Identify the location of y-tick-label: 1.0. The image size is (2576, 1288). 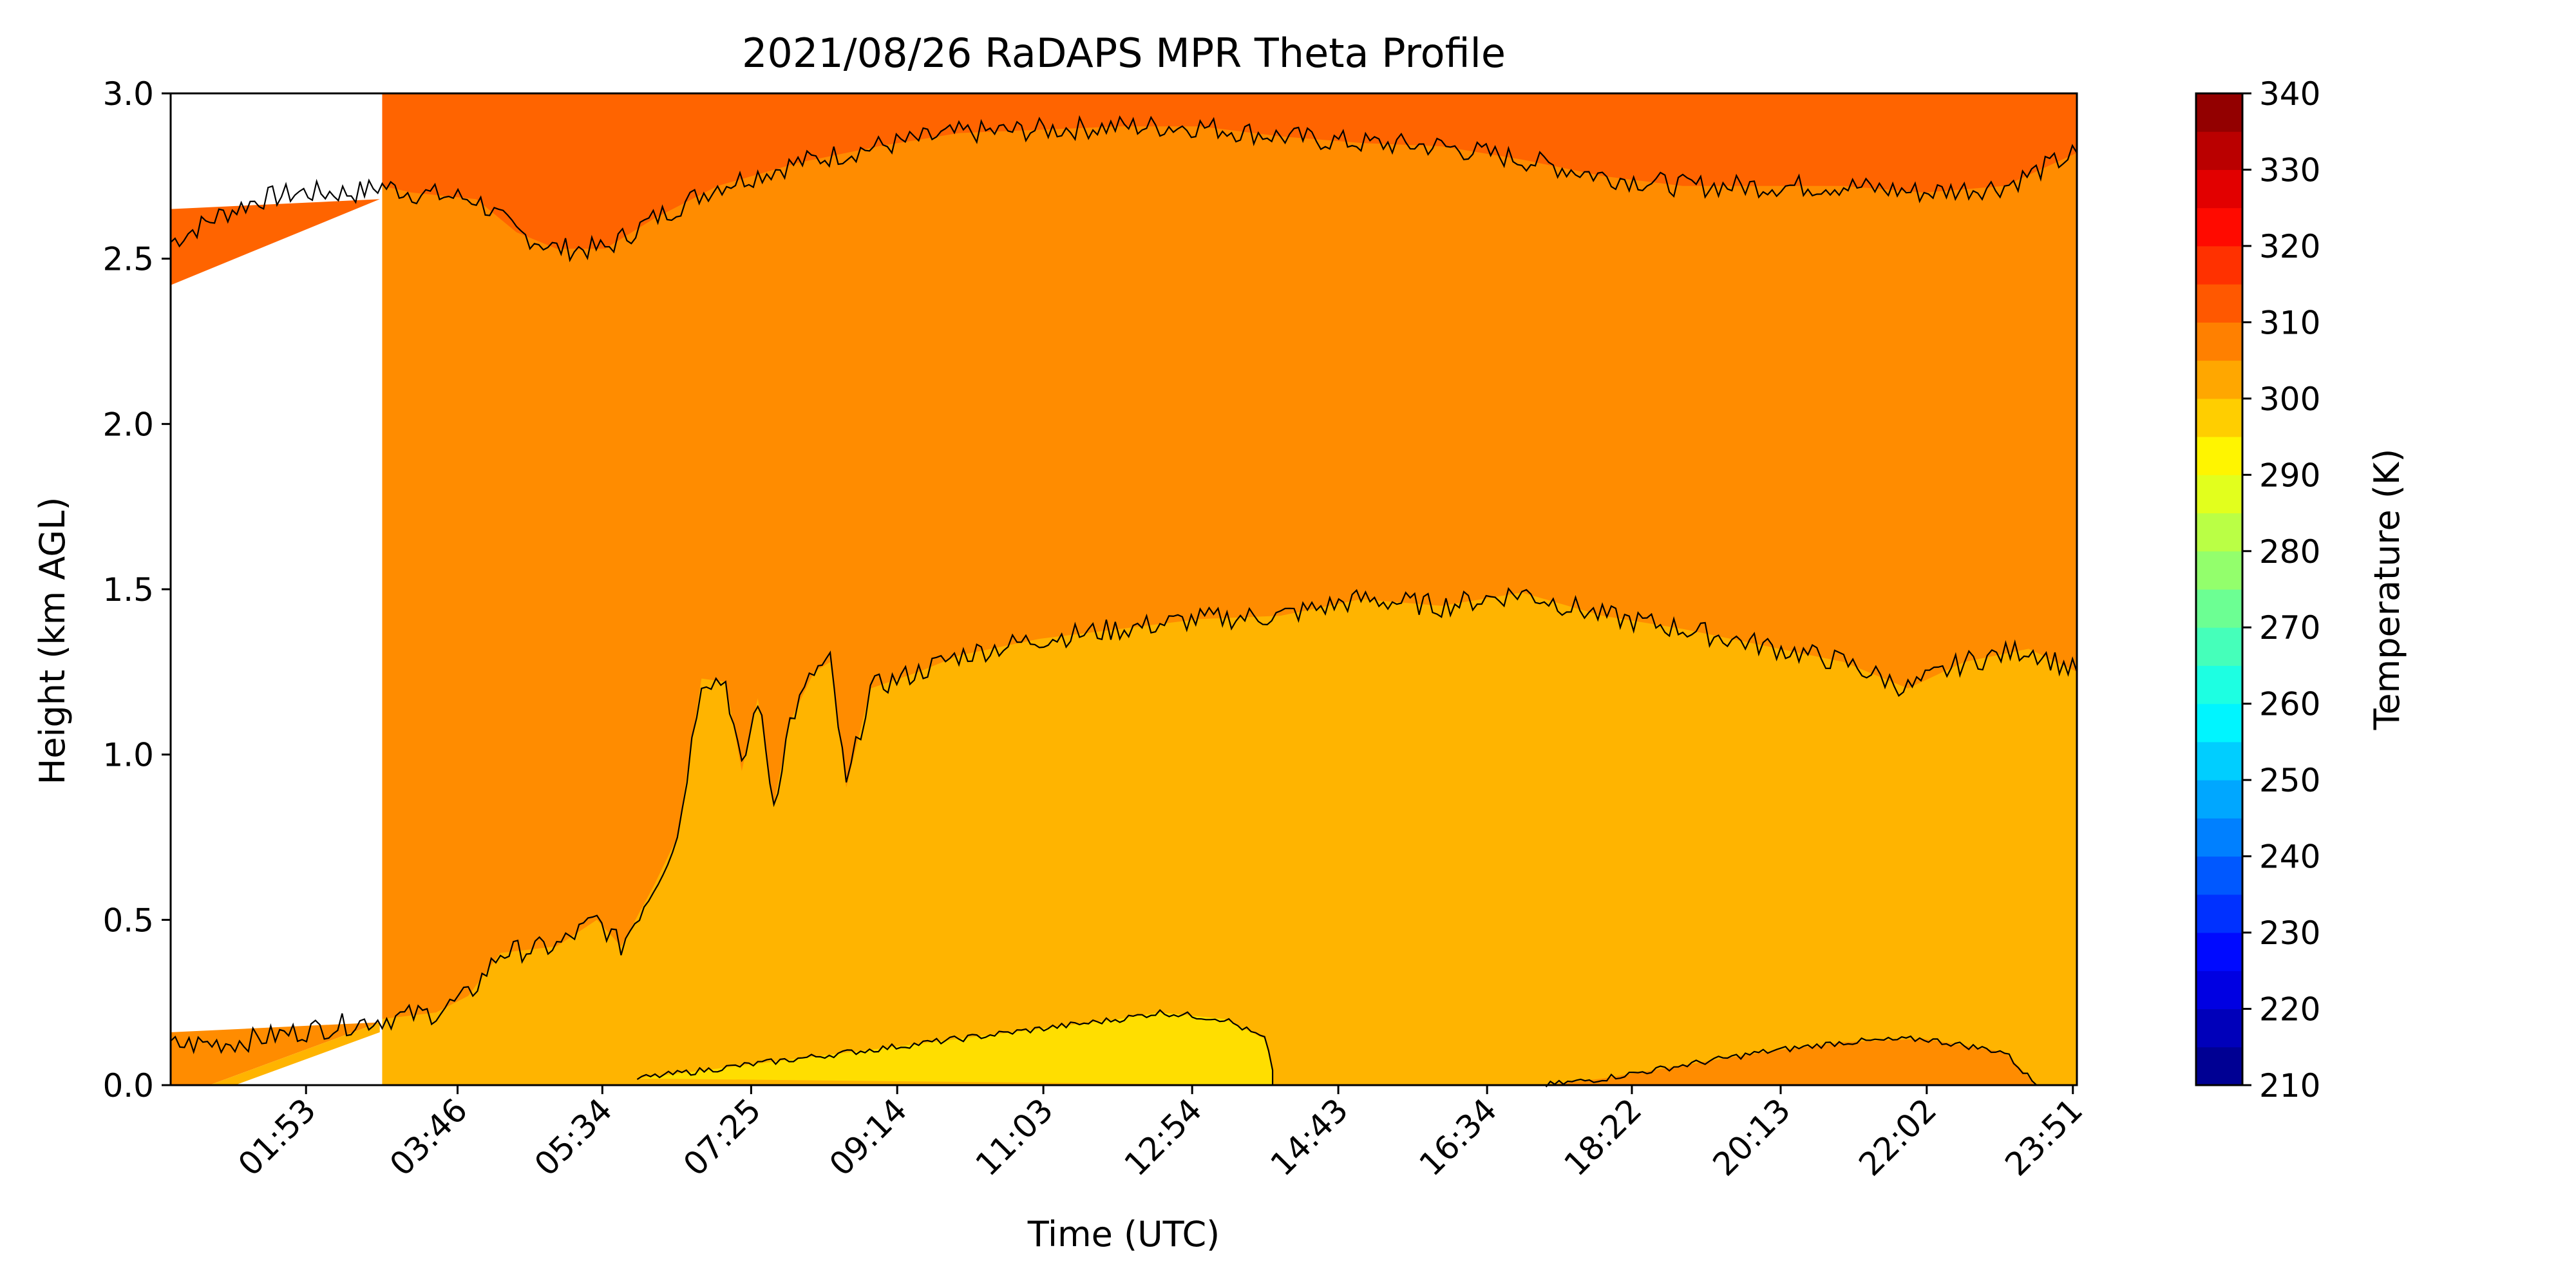
(128, 755).